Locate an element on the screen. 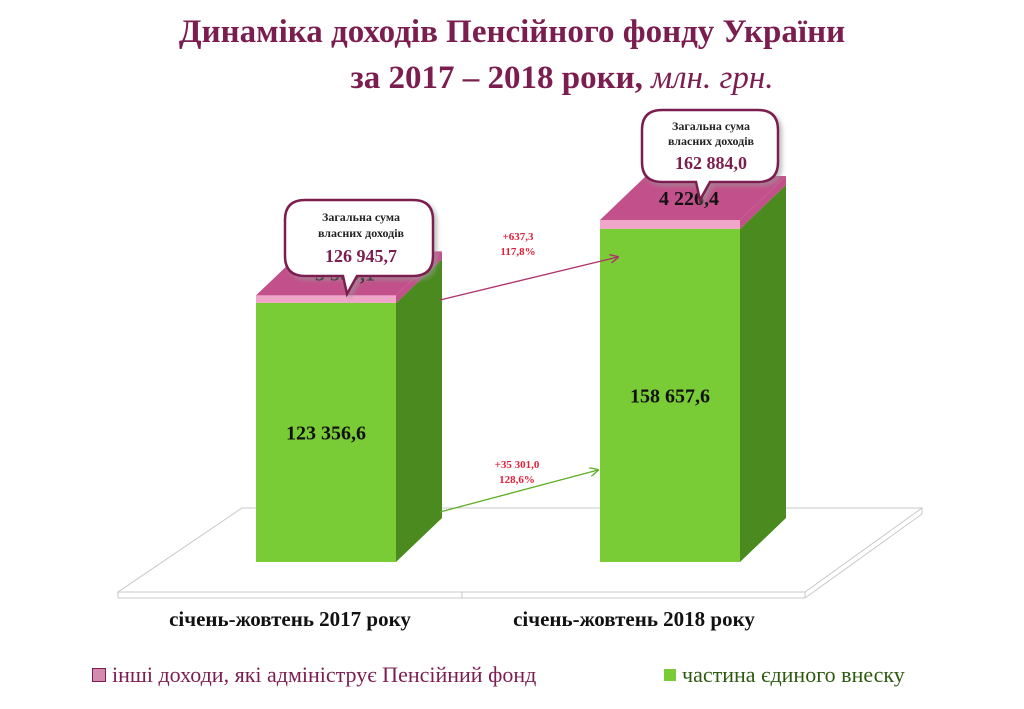 Image resolution: width=1024 pixels, height=709 pixels. chart-floor is located at coordinates (520, 550).